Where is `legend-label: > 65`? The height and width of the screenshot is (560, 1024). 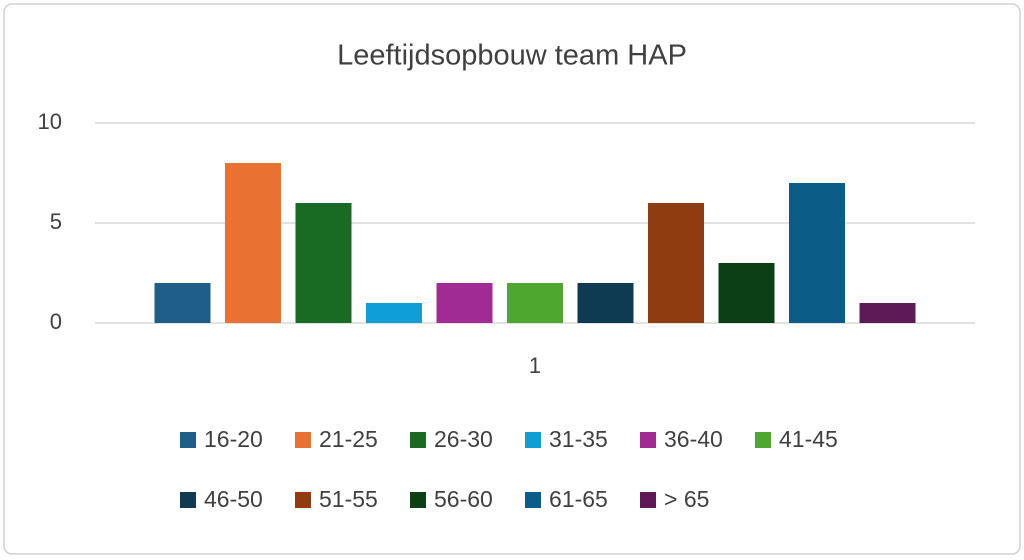
legend-label: > 65 is located at coordinates (686, 499).